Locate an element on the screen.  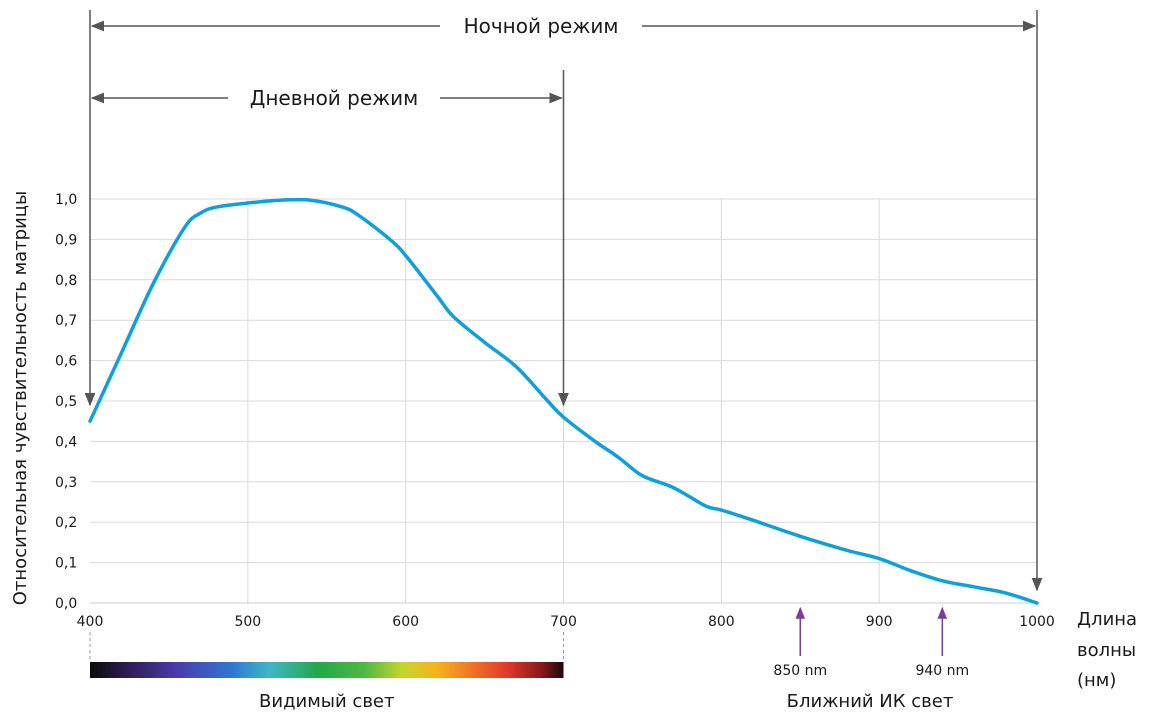
x-tick-label: 400 is located at coordinates (90, 622).